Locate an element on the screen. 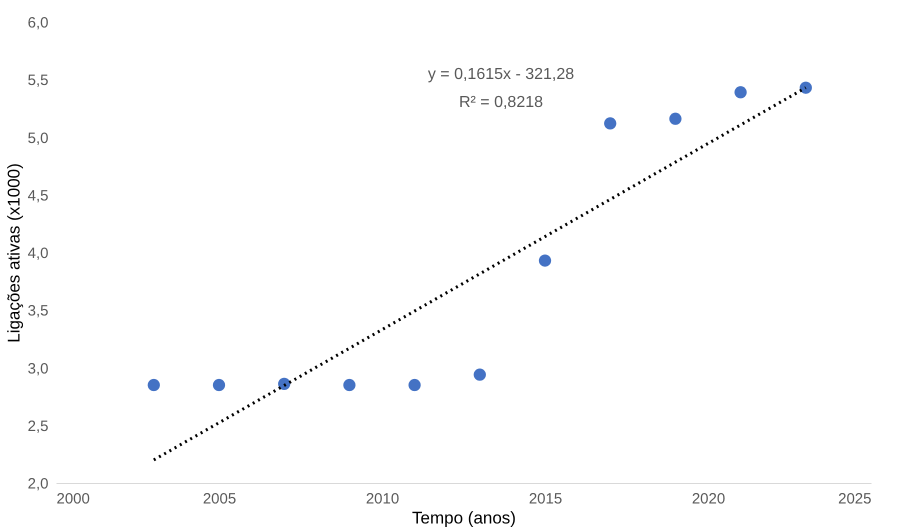 Image resolution: width=901 pixels, height=531 pixels. y-tick-label: 5,5 is located at coordinates (38, 81).